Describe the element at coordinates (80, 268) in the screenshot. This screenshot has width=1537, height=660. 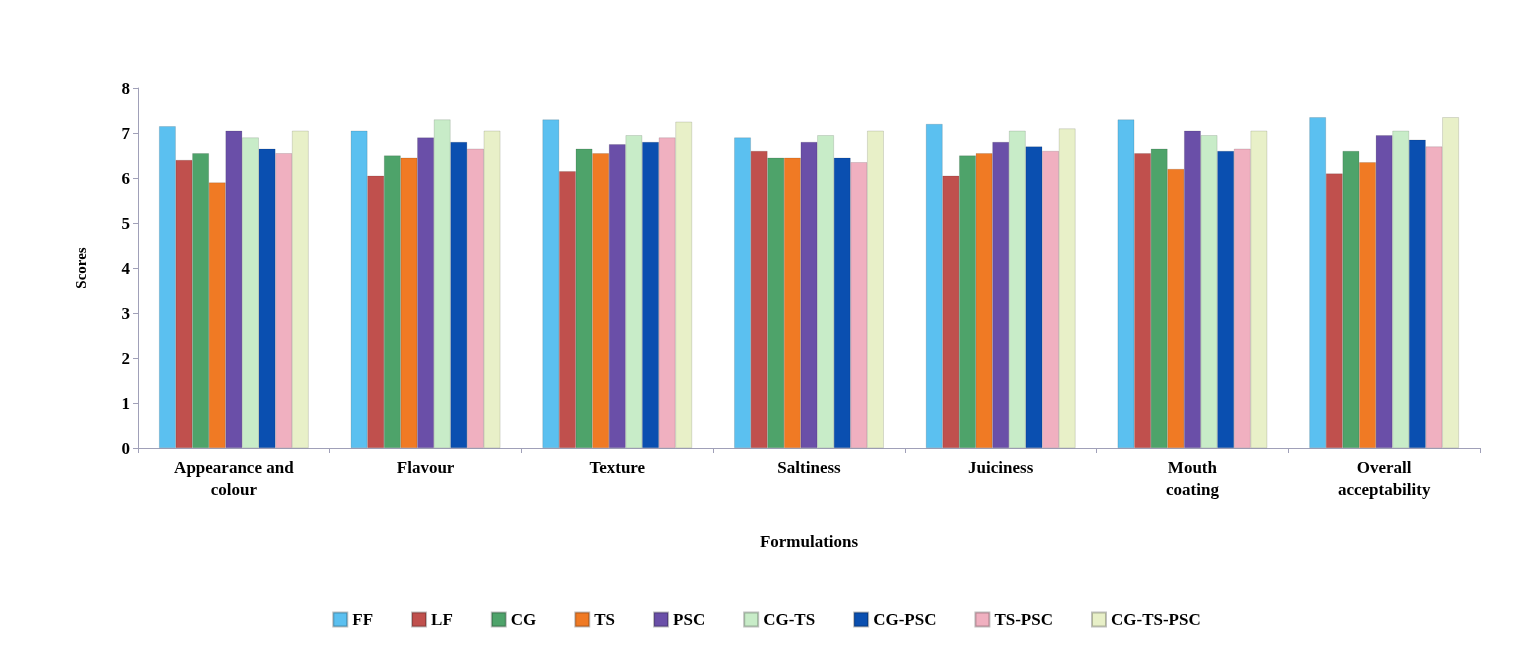
I see `y-axis-title: Scores` at that location.